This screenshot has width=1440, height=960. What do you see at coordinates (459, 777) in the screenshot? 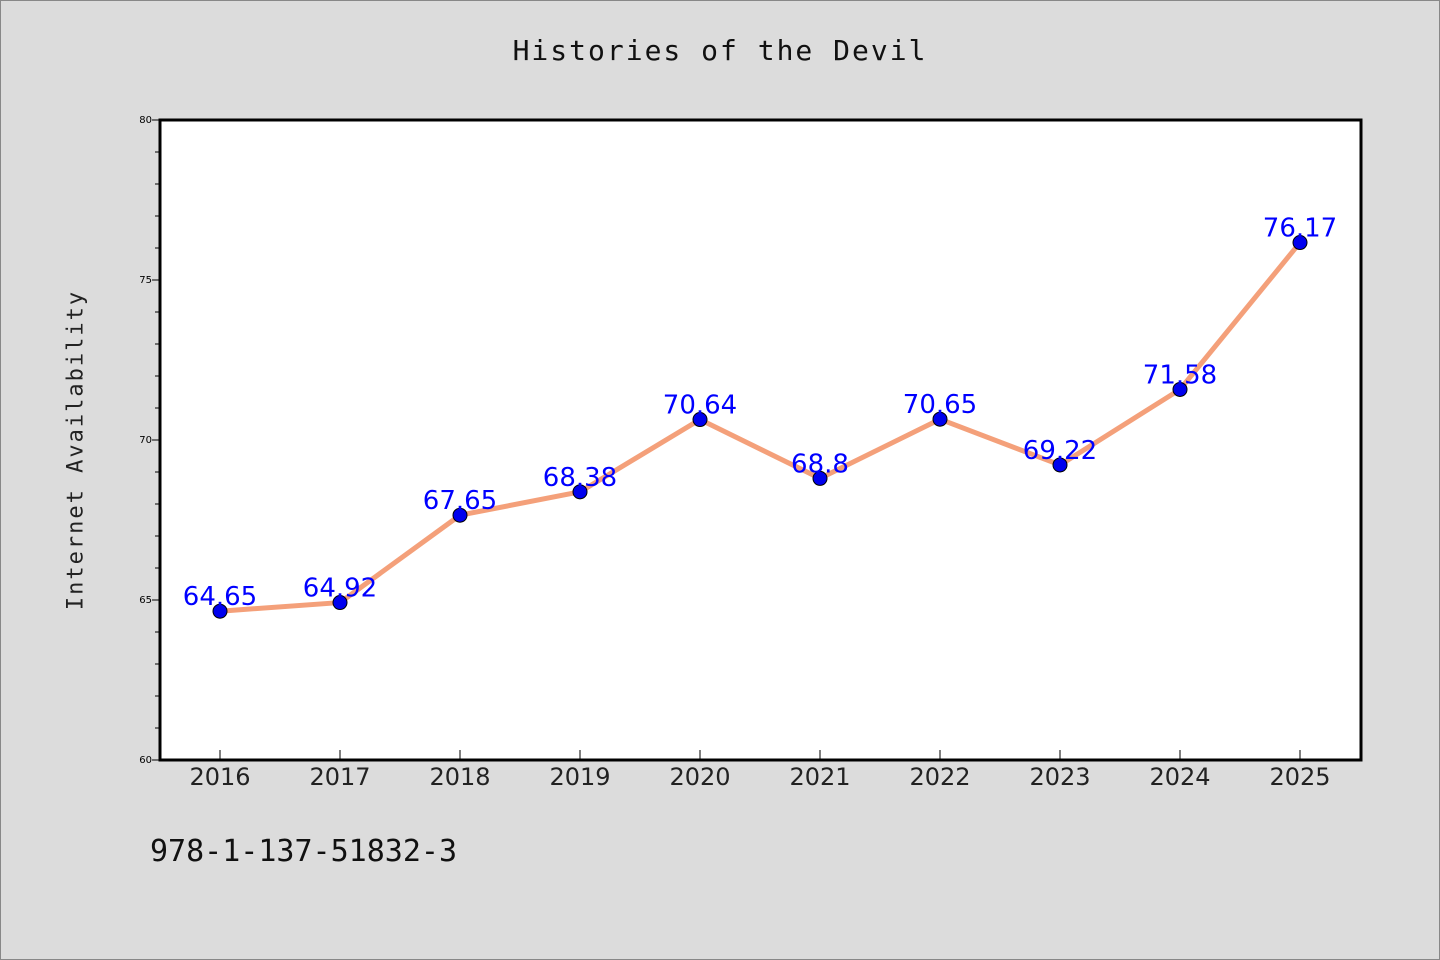
I see `x-tick-label: 2018` at bounding box center [459, 777].